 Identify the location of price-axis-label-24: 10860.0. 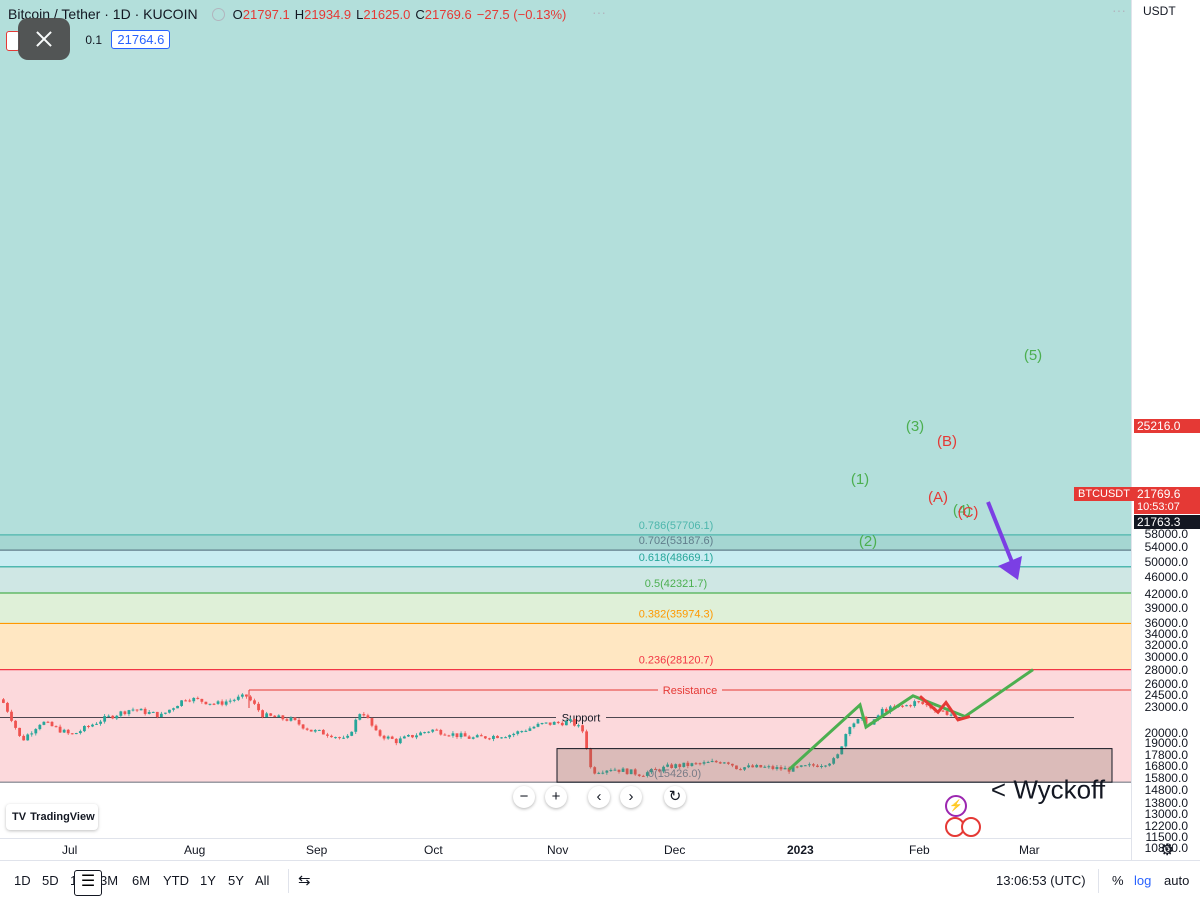
(1166, 847).